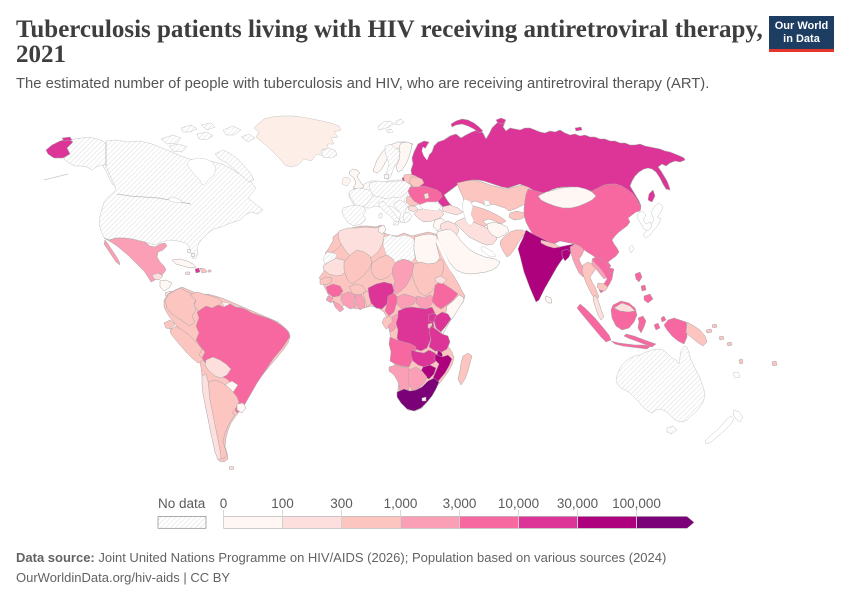  What do you see at coordinates (182, 503) in the screenshot?
I see `svg-text: No data` at bounding box center [182, 503].